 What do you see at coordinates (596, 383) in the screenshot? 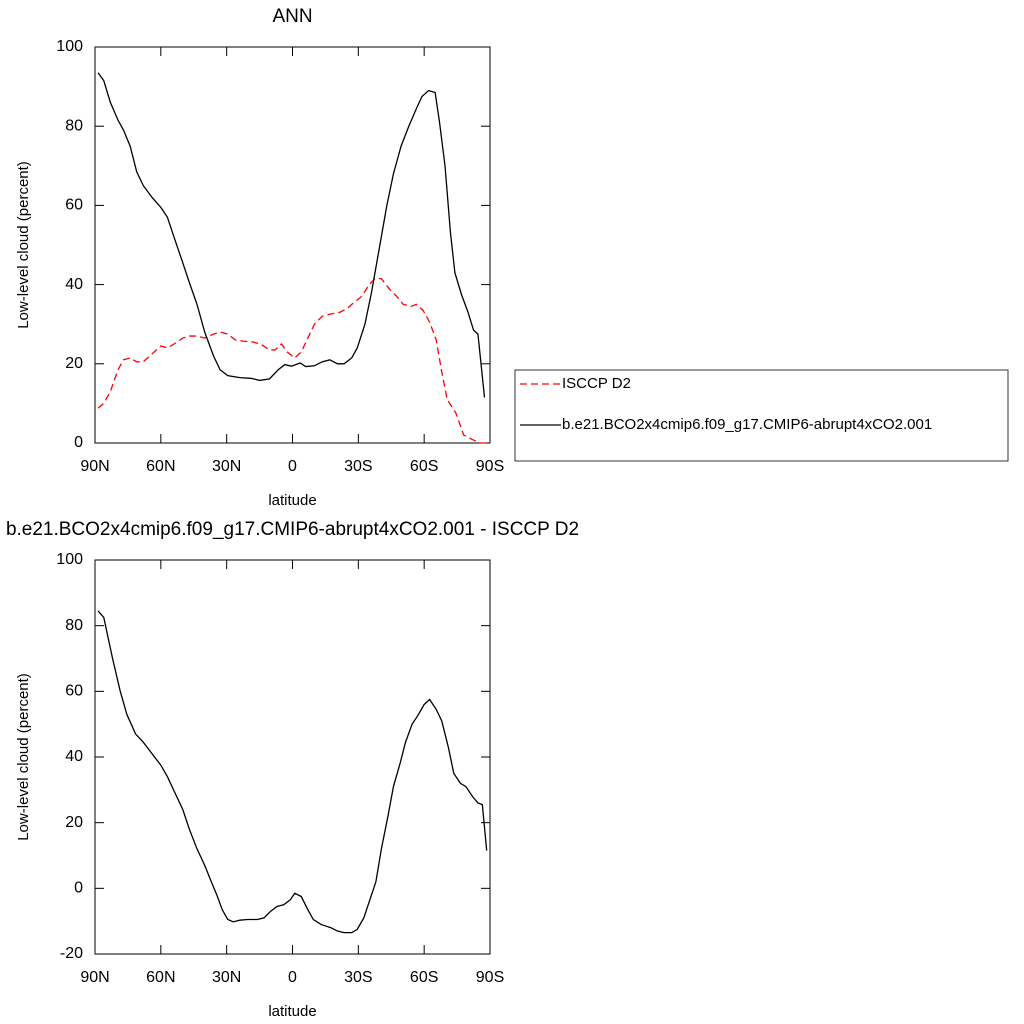
I see `legend-label: ISCCP D2` at bounding box center [596, 383].